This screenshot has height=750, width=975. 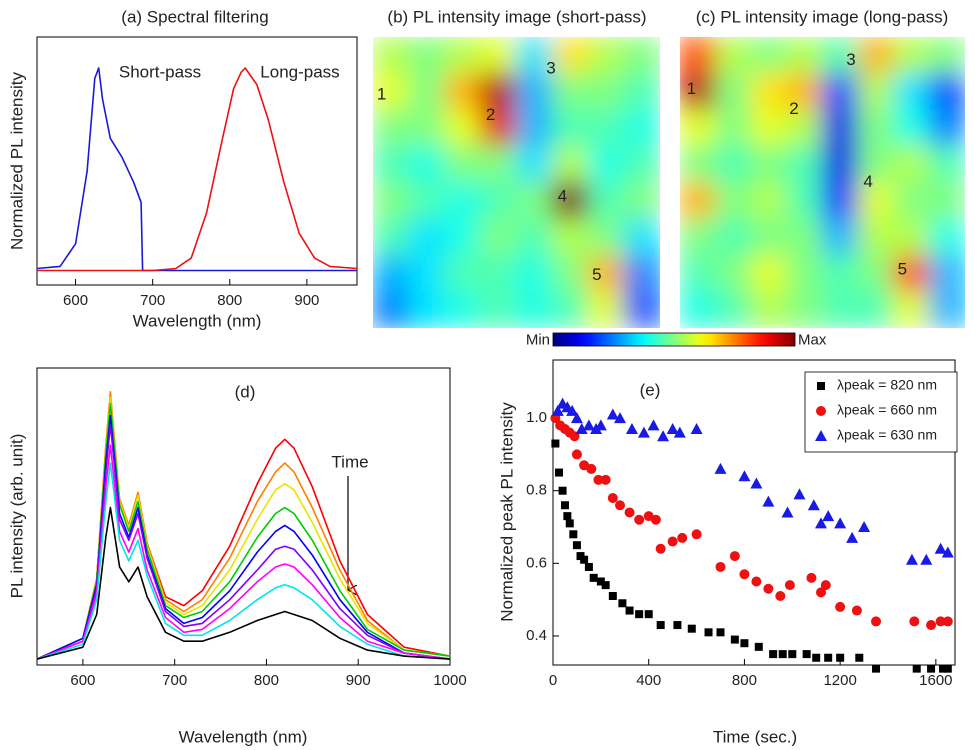 What do you see at coordinates (839, 680) in the screenshot?
I see `x-tick-label: 1200` at bounding box center [839, 680].